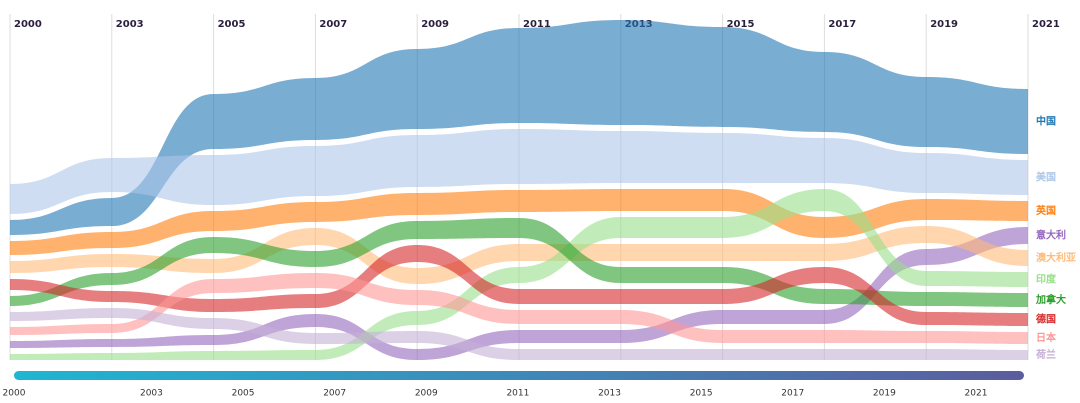 The image size is (1080, 403). What do you see at coordinates (435, 24) in the screenshot?
I see `year-label: 2009` at bounding box center [435, 24].